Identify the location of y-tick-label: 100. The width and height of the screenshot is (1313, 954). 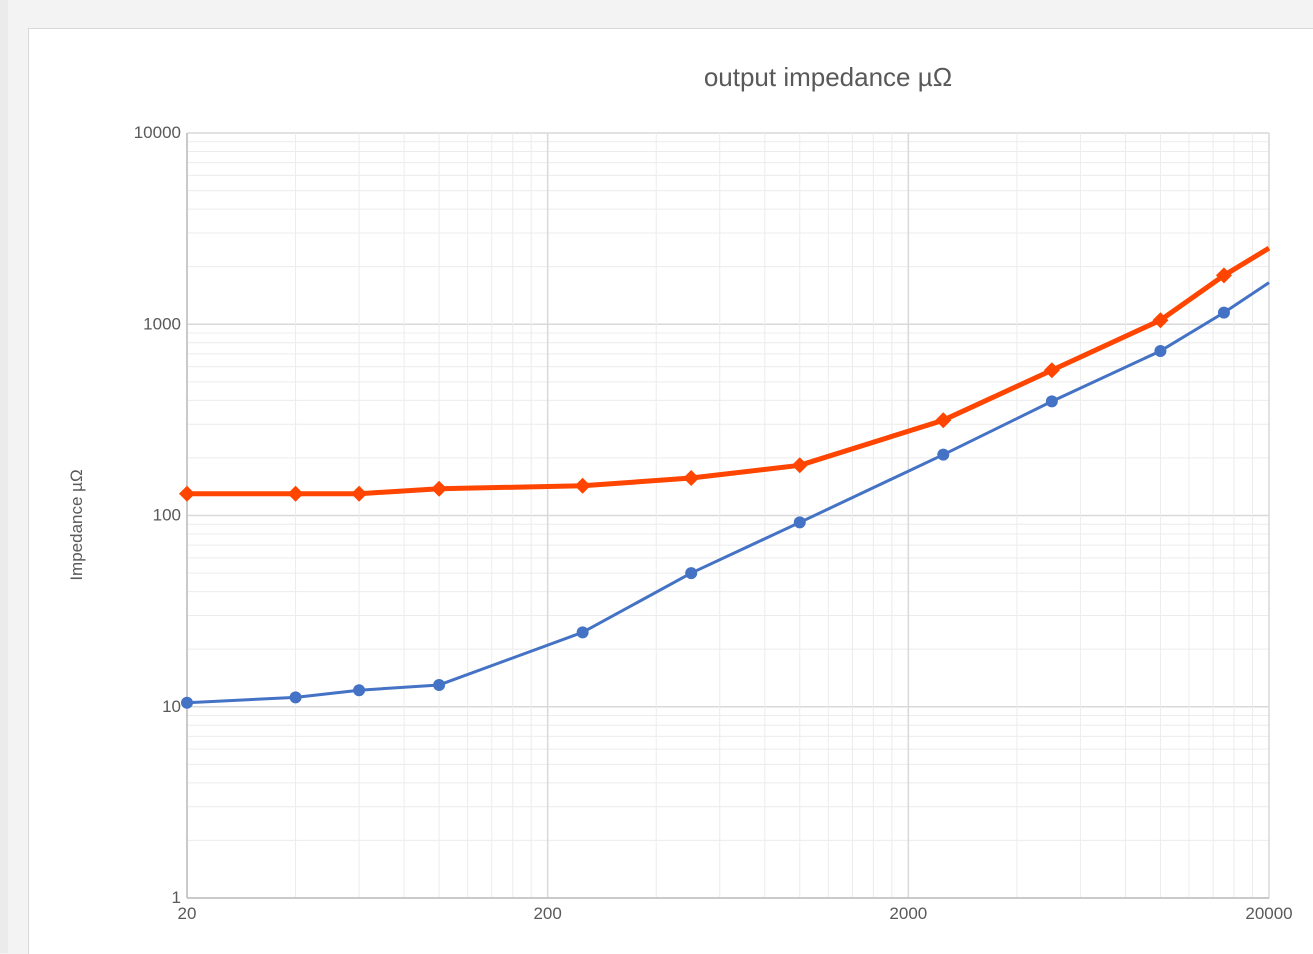
(167, 515).